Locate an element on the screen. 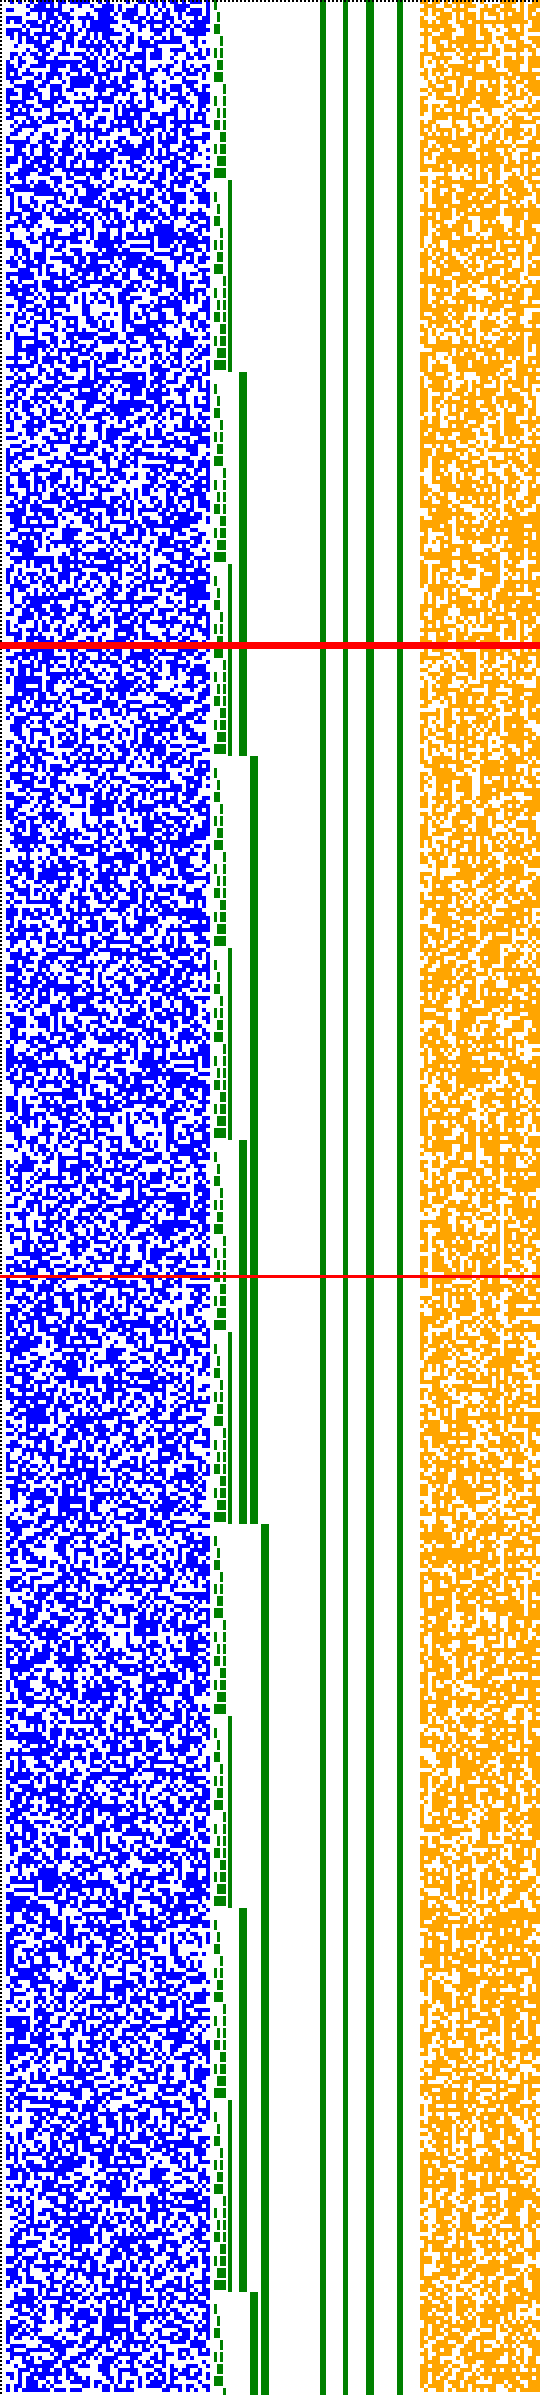  staircase-cells is located at coordinates (241, 1197).